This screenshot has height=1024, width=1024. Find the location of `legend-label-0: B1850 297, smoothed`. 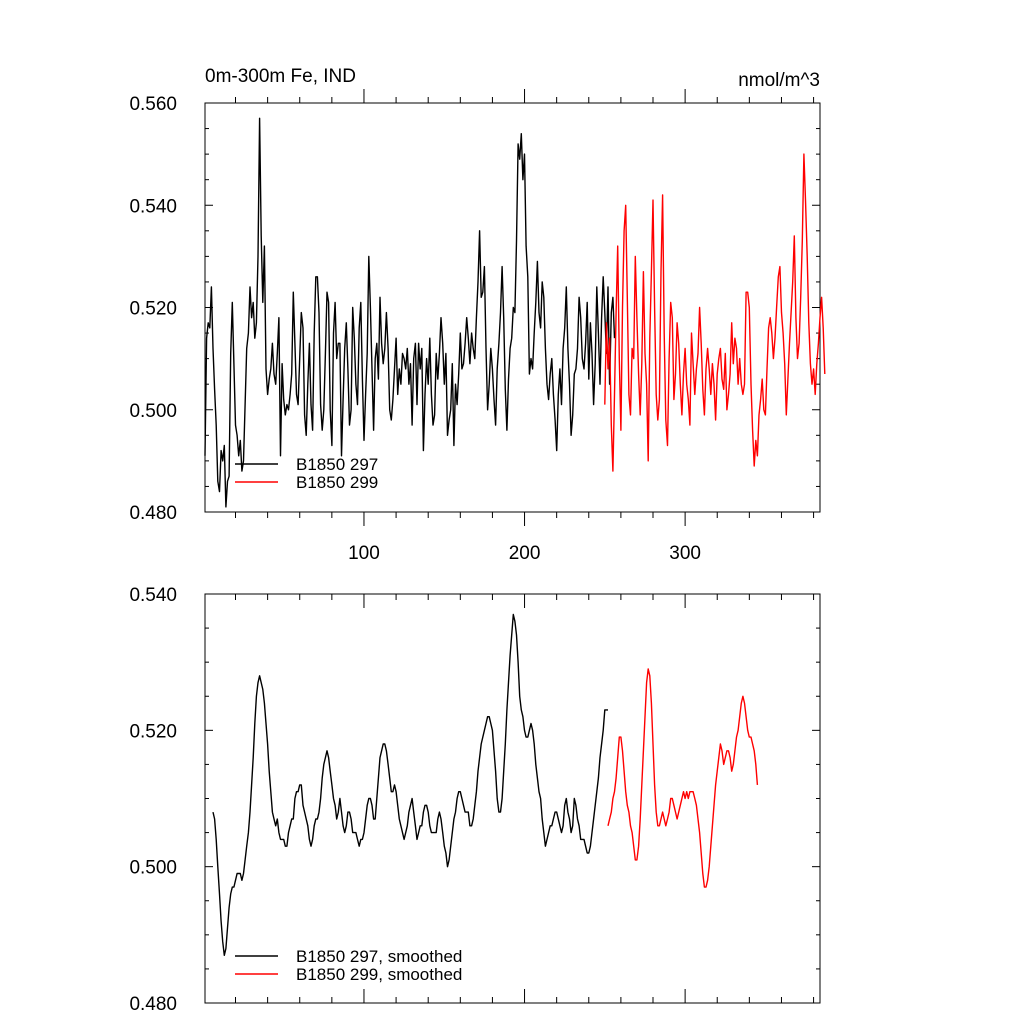

legend-label-0: B1850 297, smoothed is located at coordinates (379, 956).